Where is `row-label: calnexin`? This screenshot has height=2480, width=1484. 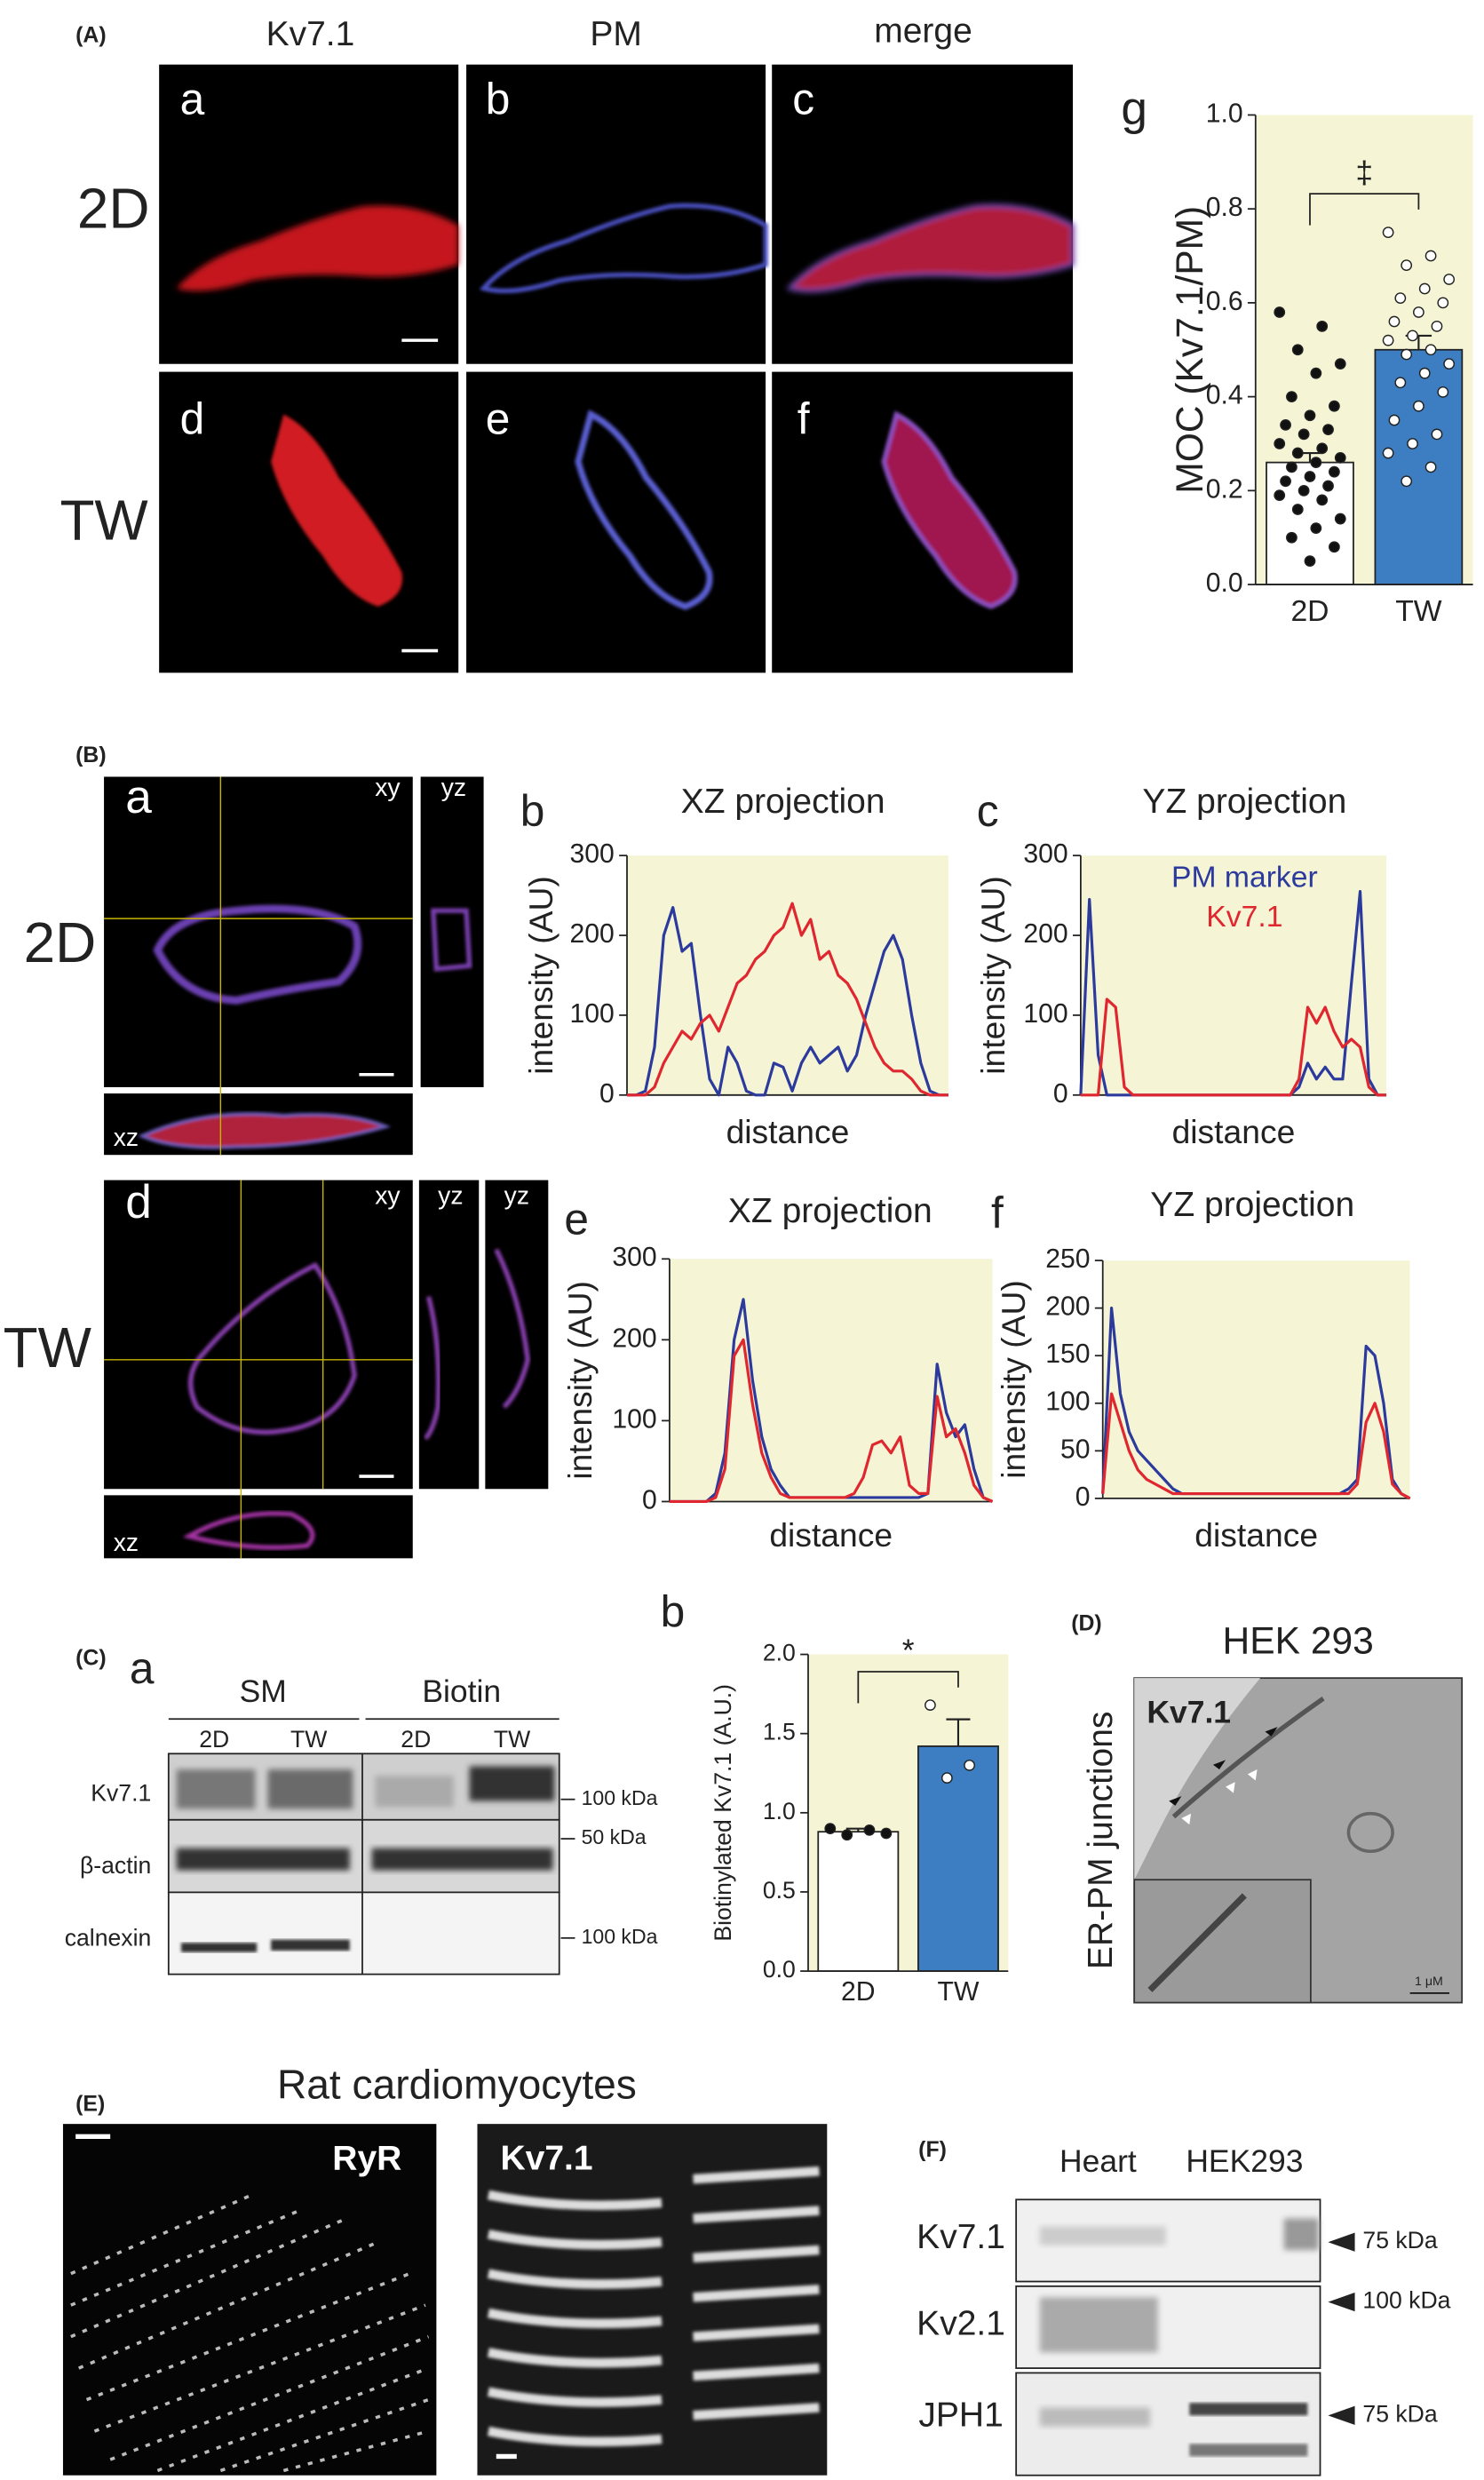
row-label: calnexin is located at coordinates (108, 1938).